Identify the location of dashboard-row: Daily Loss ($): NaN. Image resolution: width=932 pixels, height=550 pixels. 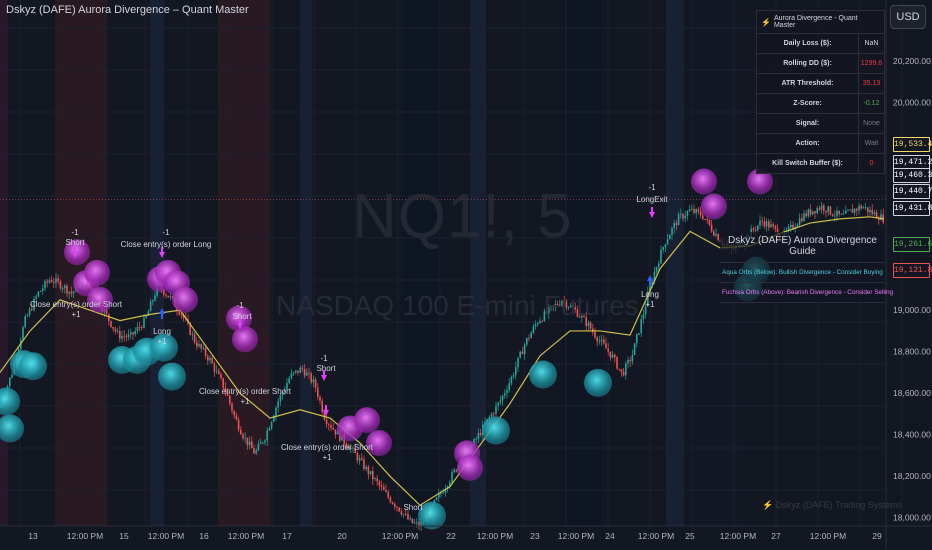
(820, 44).